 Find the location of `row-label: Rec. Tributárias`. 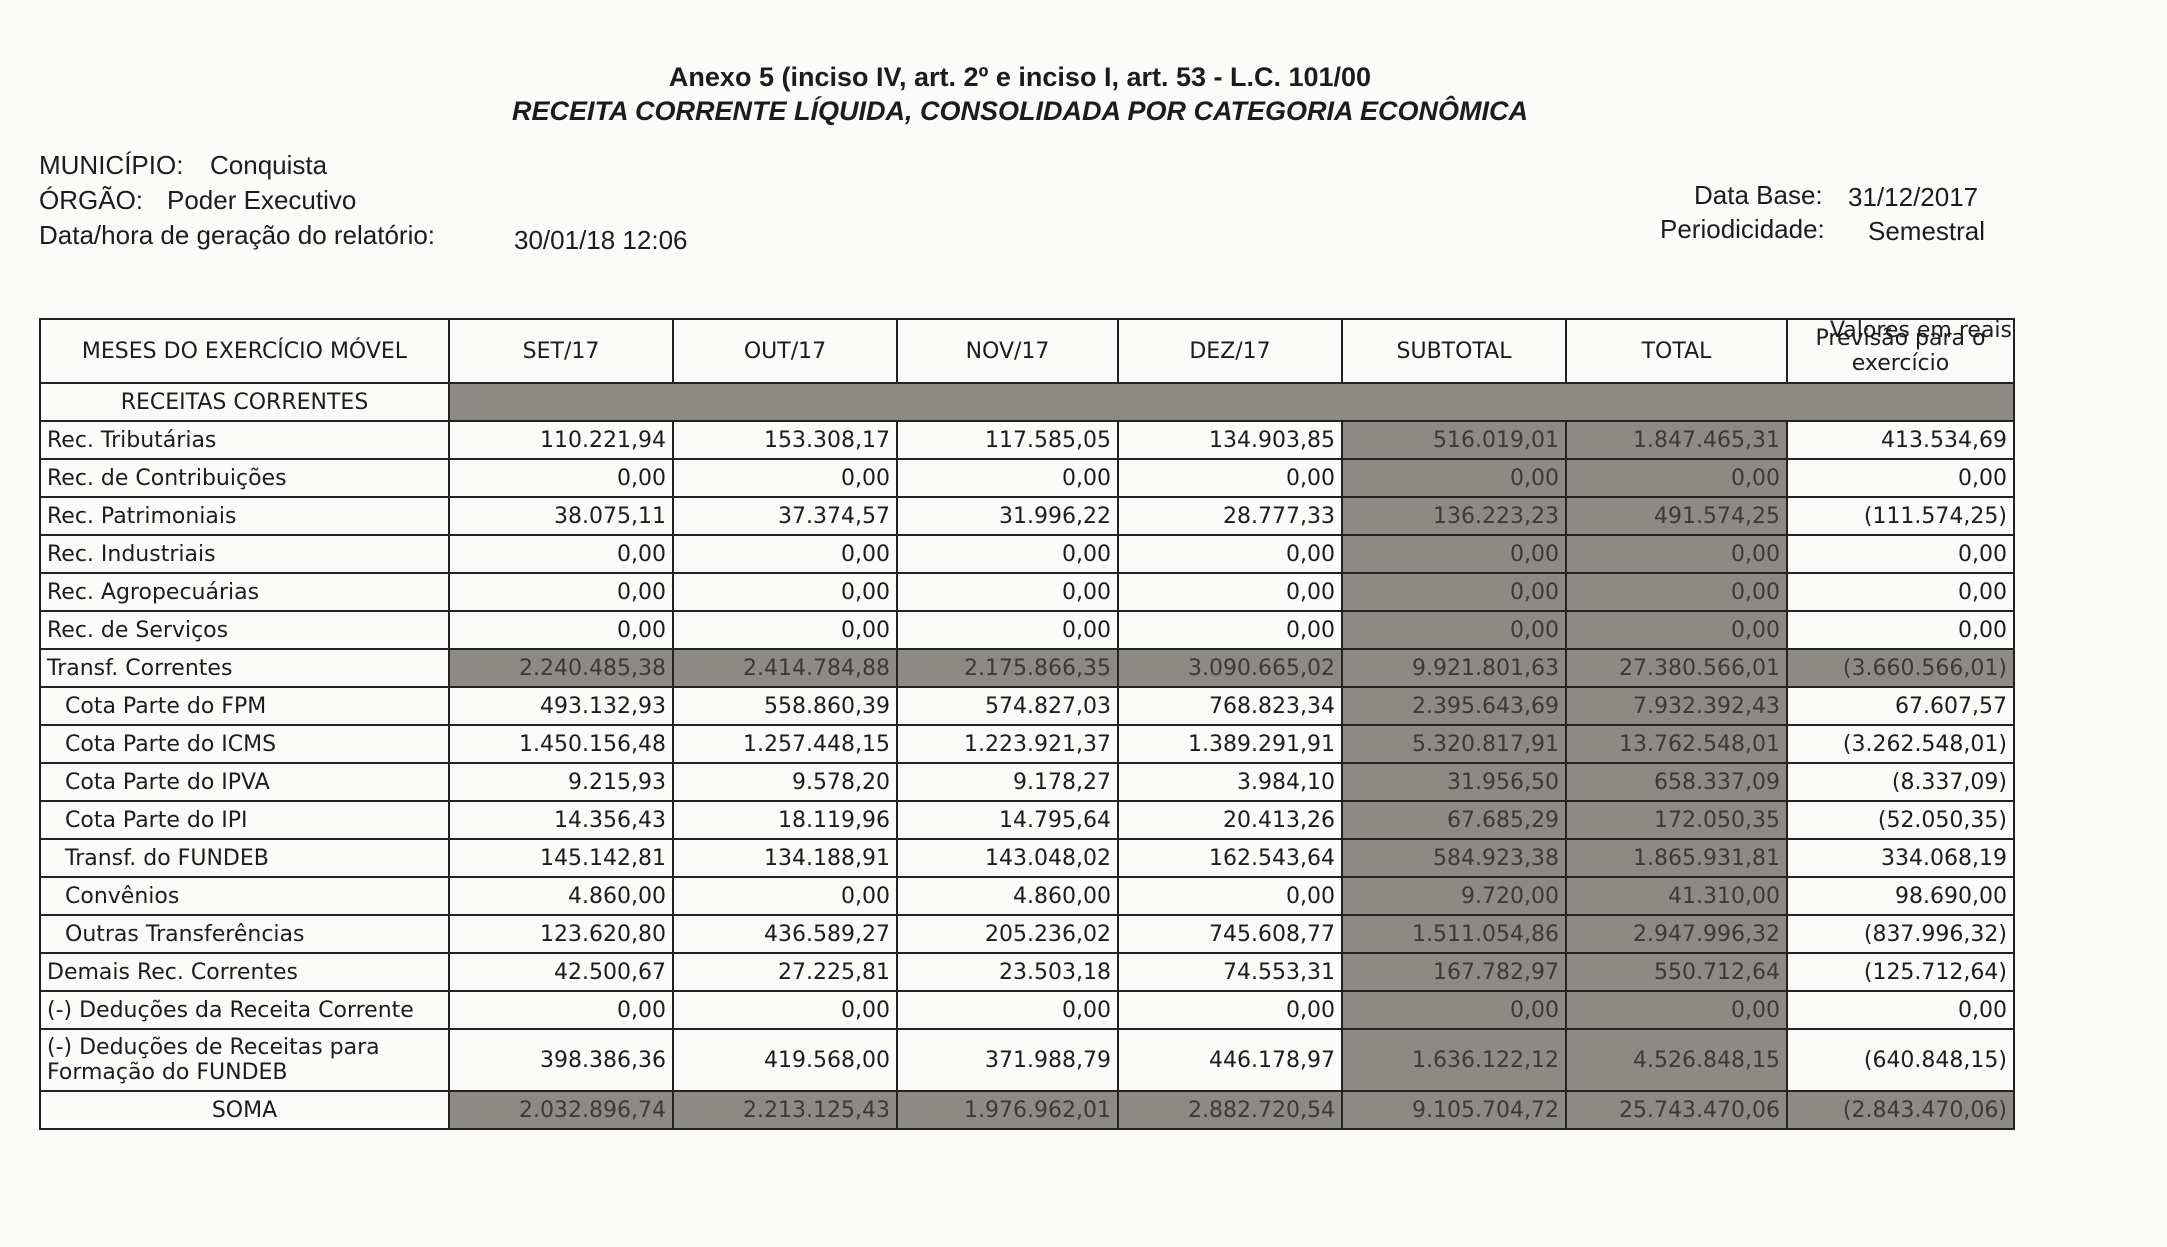

row-label: Rec. Tributárias is located at coordinates (244, 440).